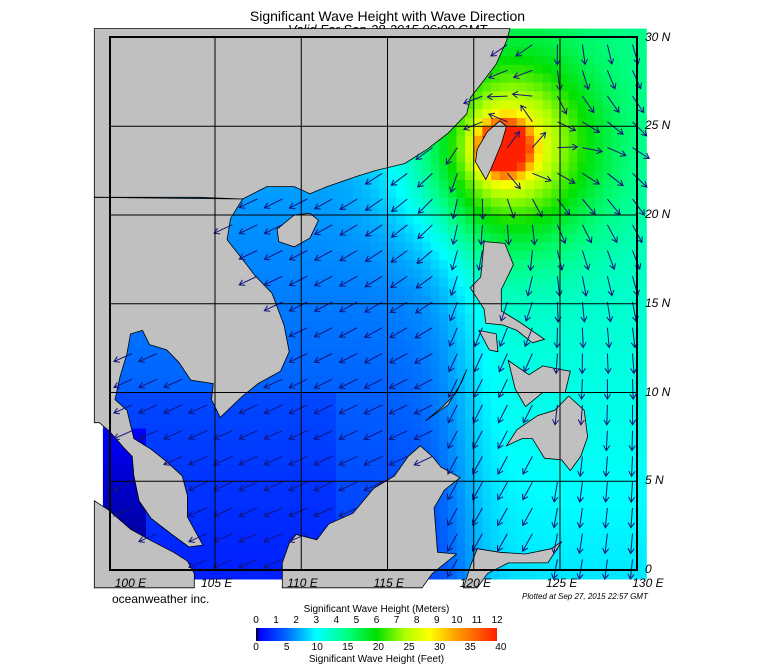  Describe the element at coordinates (470, 647) in the screenshot. I see `colorbar-tick-feet: 35` at that location.